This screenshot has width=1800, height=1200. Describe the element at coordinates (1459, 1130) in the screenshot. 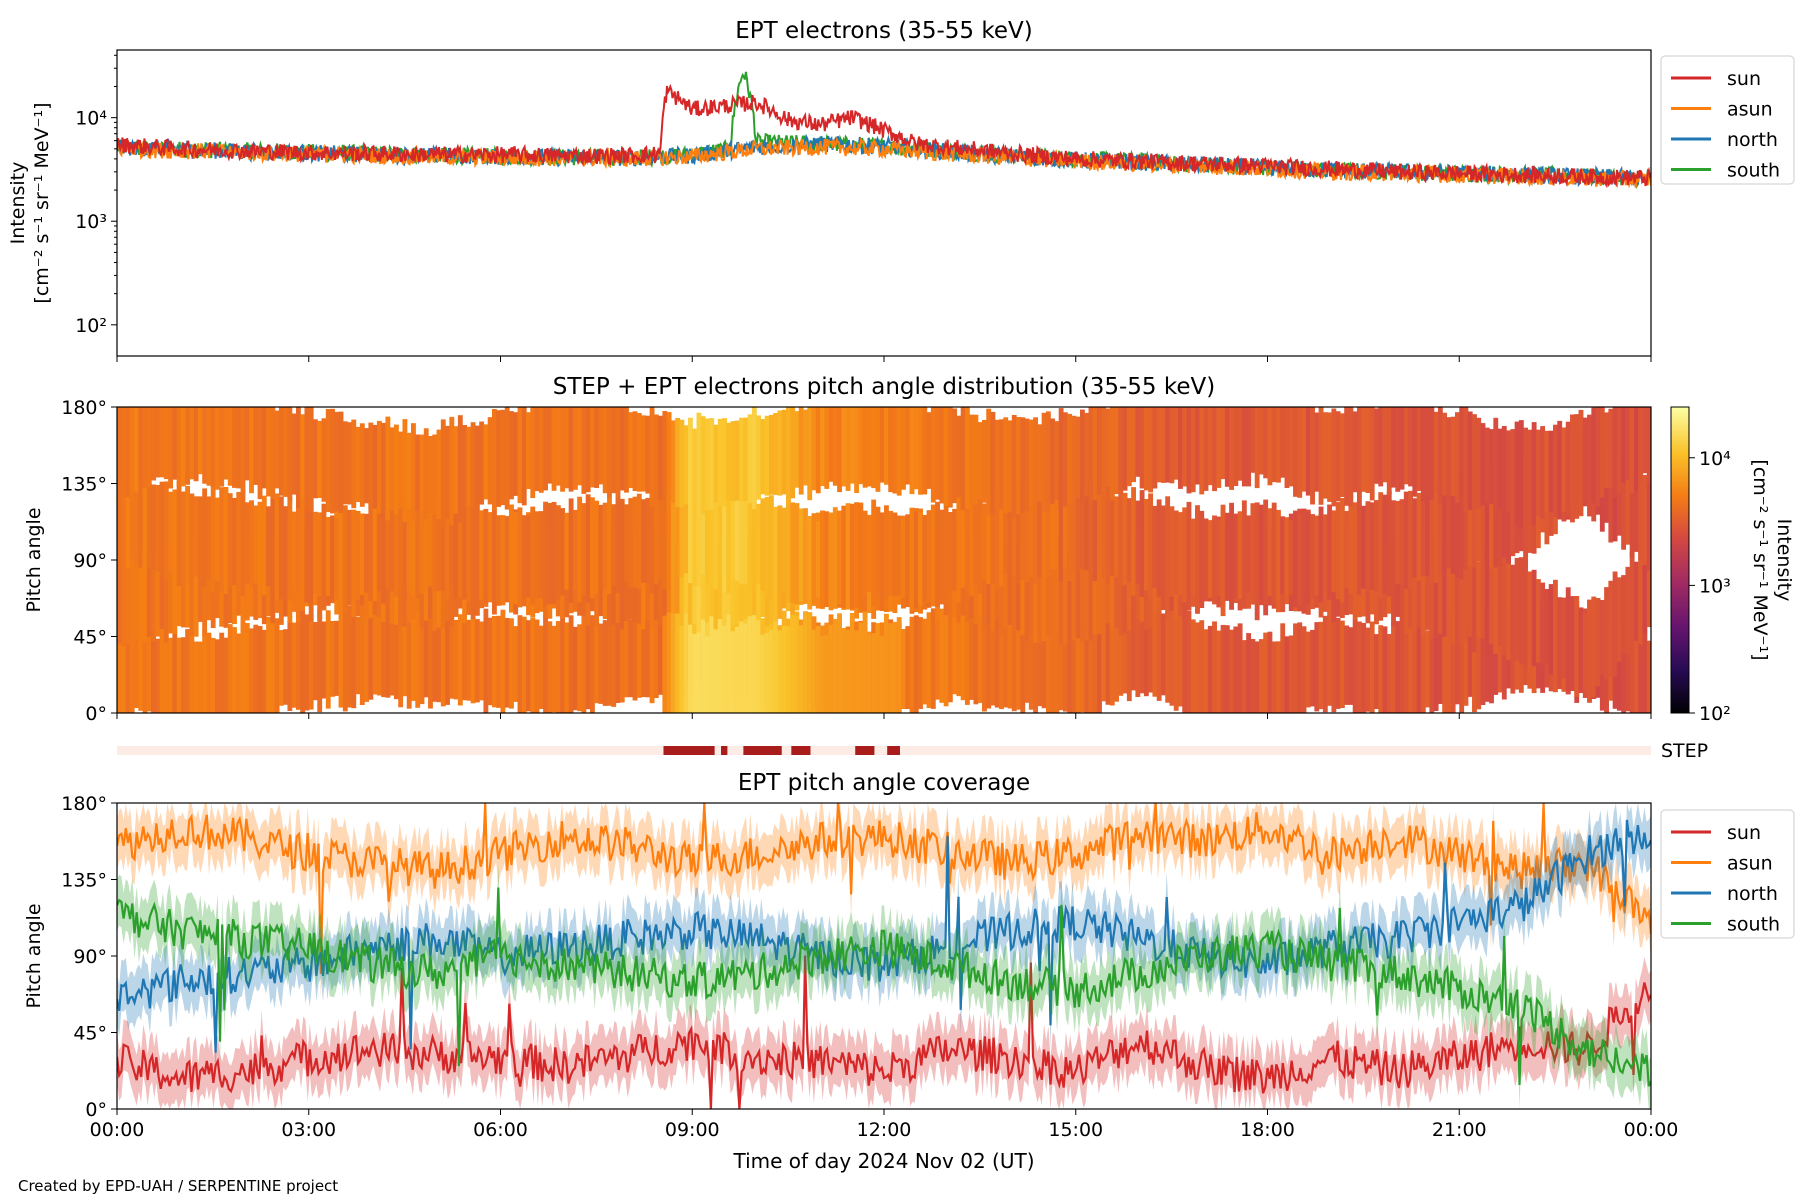

I see `x-tick-label: 21:00` at that location.